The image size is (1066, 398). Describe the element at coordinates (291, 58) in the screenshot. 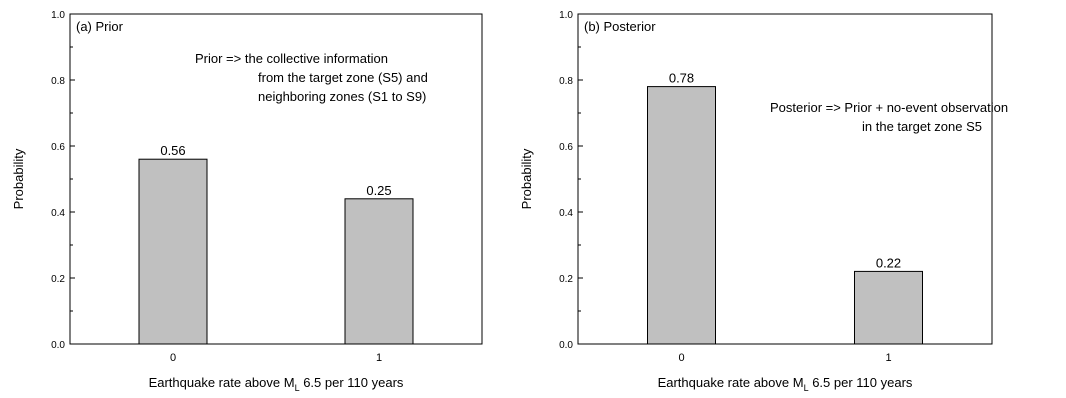

I see `annotation-line-1: Prior => the collective information` at that location.